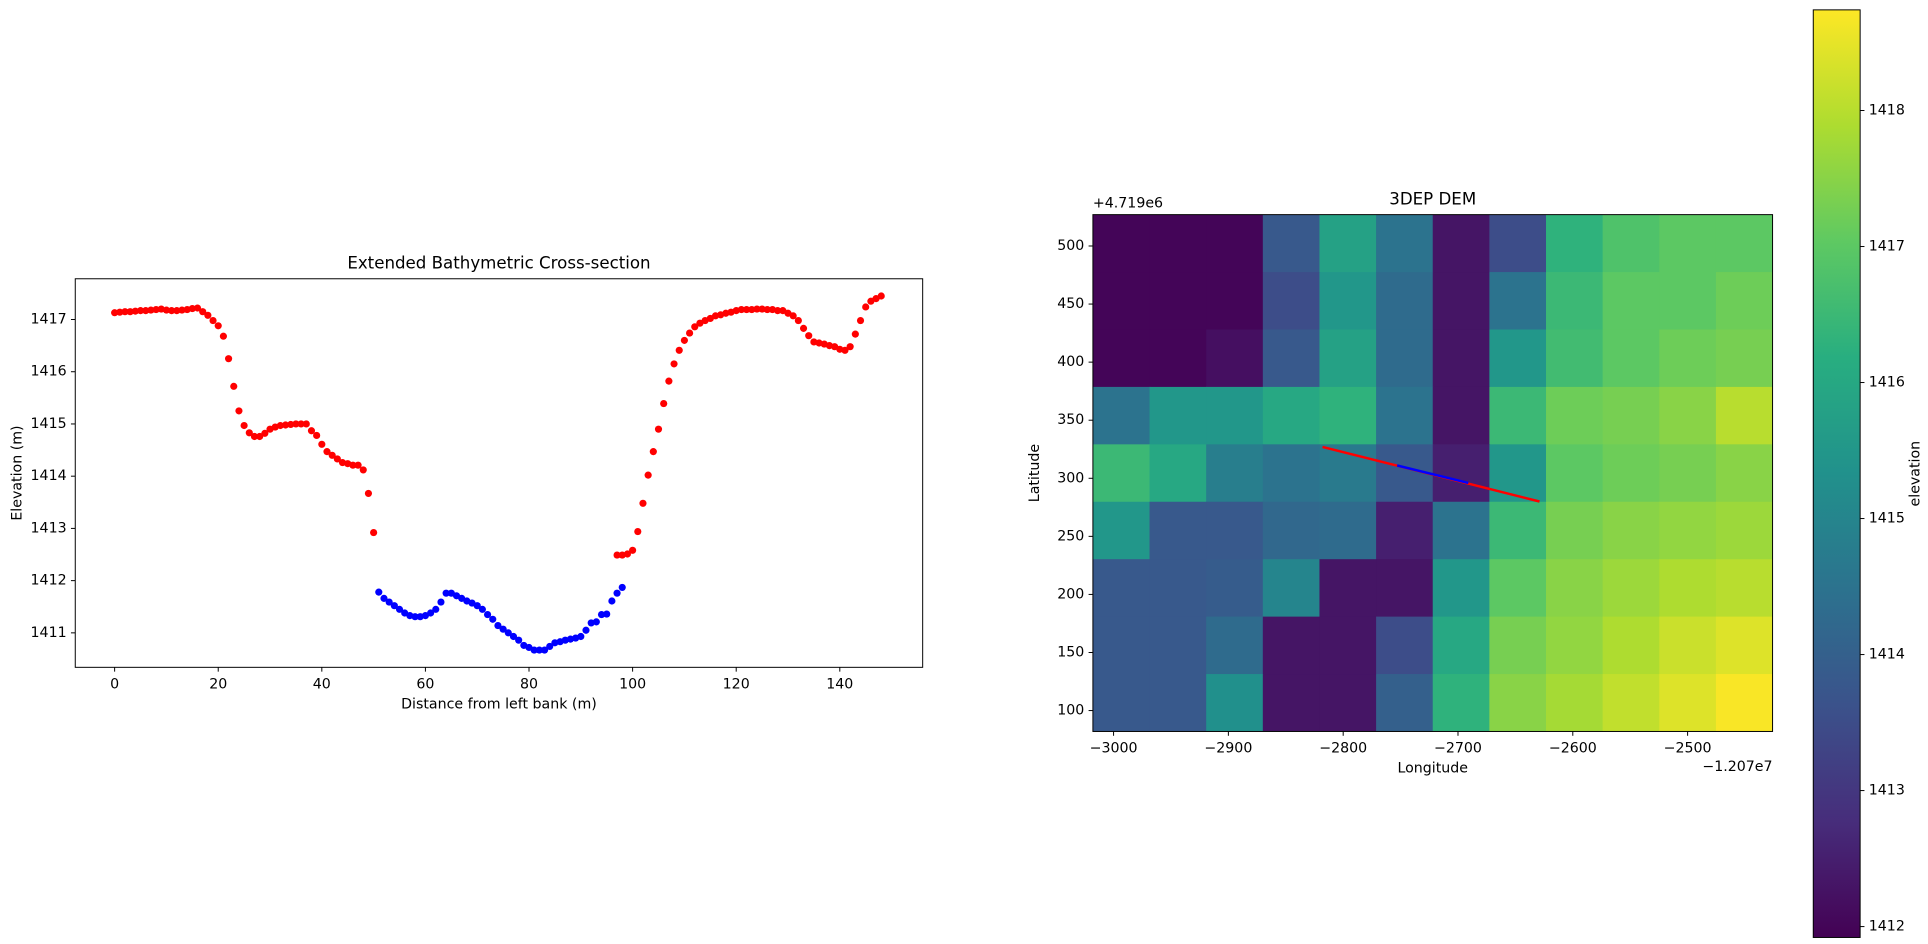 Image resolution: width=1928 pixels, height=944 pixels. What do you see at coordinates (1070, 652) in the screenshot?
I see `y-tick-label: 150` at bounding box center [1070, 652].